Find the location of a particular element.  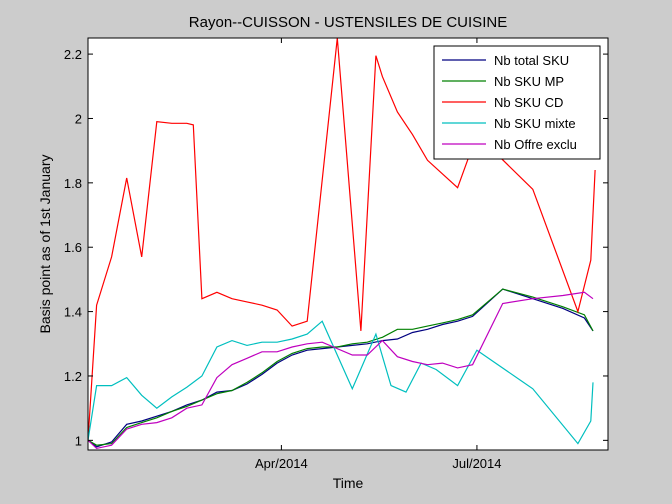

y-tick-label: 2.2 is located at coordinates (73, 54).